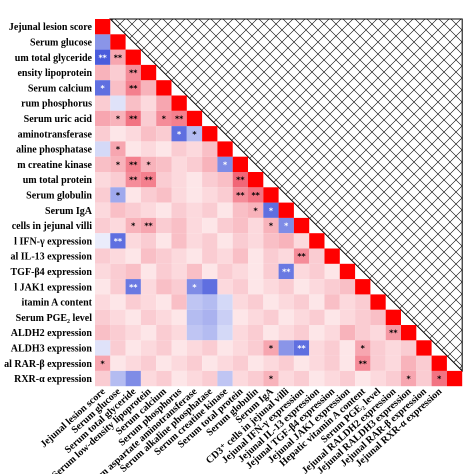 This screenshot has width=474, height=474. What do you see at coordinates (53, 379) in the screenshot?
I see `row-label: RXR-α expression` at bounding box center [53, 379].